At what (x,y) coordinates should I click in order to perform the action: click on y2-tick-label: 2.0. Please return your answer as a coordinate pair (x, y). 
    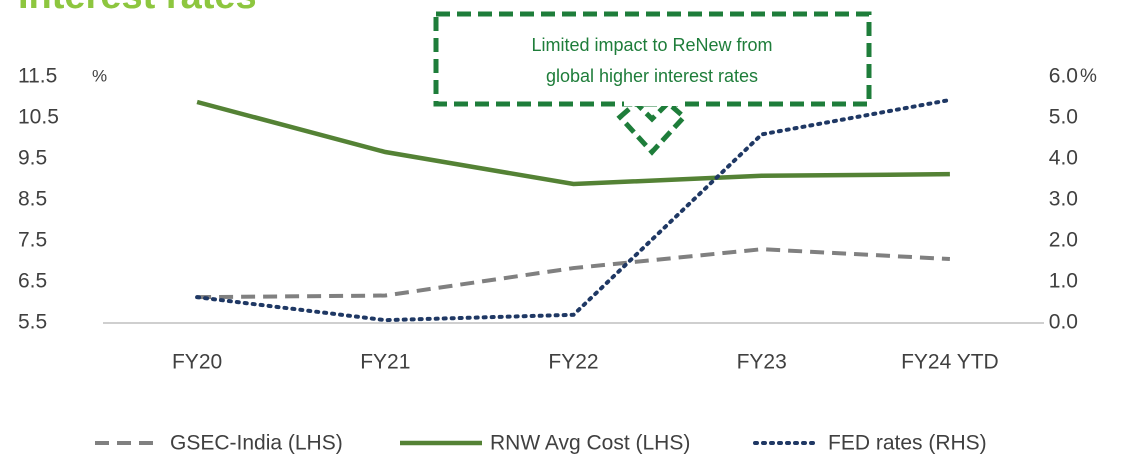
    Looking at the image, I should click on (1063, 240).